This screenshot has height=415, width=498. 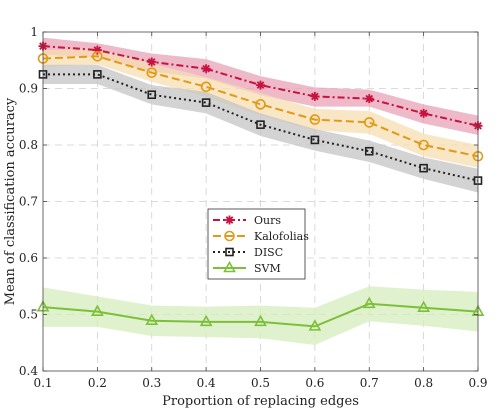 What do you see at coordinates (260, 383) in the screenshot?
I see `x-tick-label: 0.5` at bounding box center [260, 383].